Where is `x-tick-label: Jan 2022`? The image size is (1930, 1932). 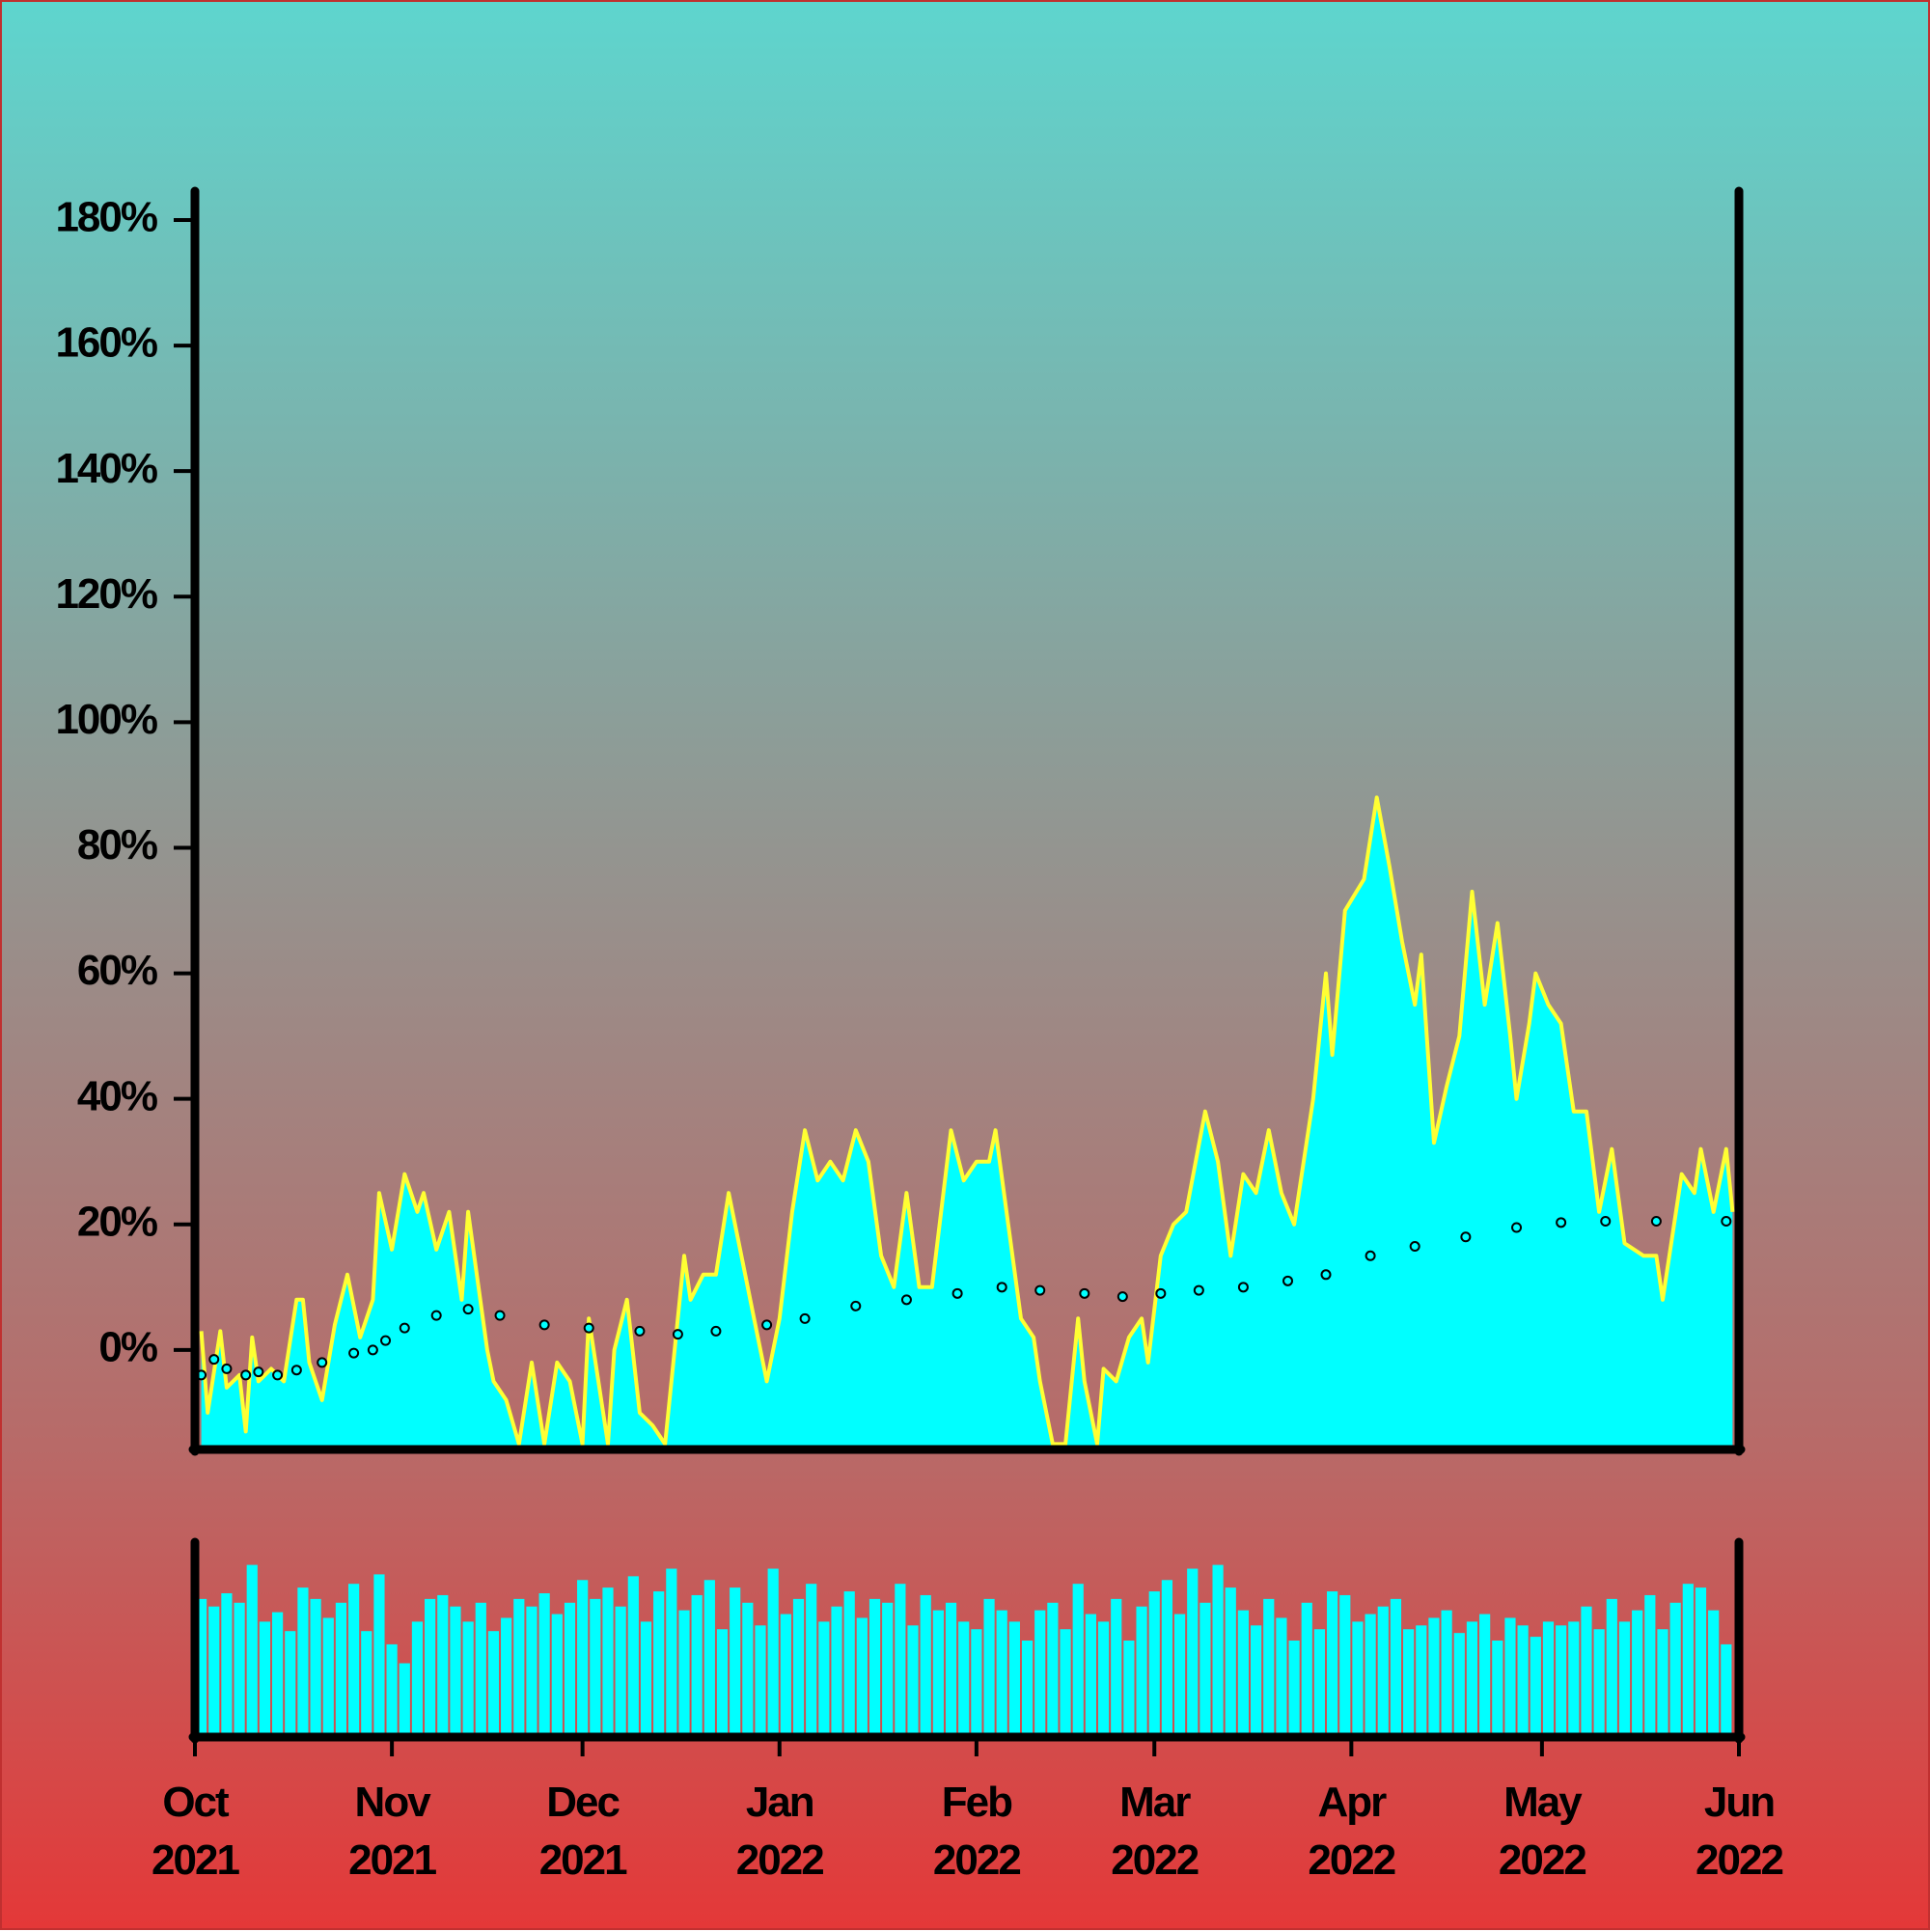
x-tick-label: Jan 2022 is located at coordinates (780, 1831).